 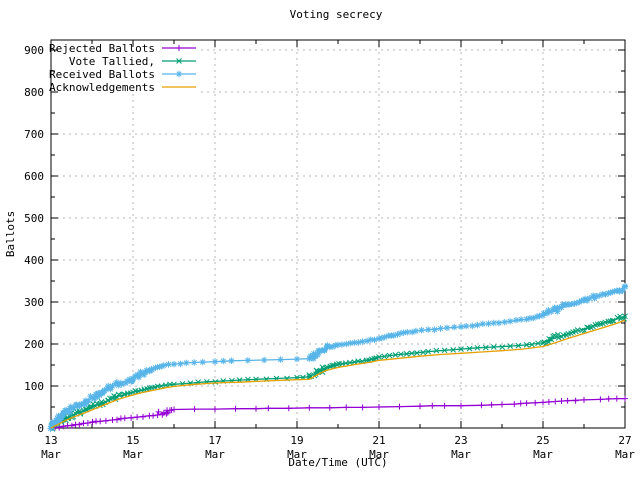 I want to click on y-tick-label: 300, so click(x=34, y=302).